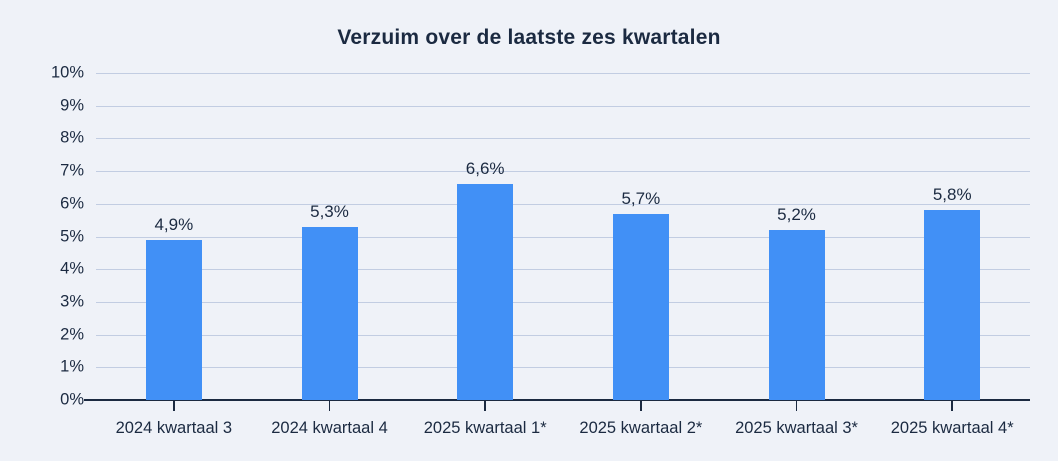  What do you see at coordinates (796, 214) in the screenshot?
I see `bar-value-label: 5,2%` at bounding box center [796, 214].